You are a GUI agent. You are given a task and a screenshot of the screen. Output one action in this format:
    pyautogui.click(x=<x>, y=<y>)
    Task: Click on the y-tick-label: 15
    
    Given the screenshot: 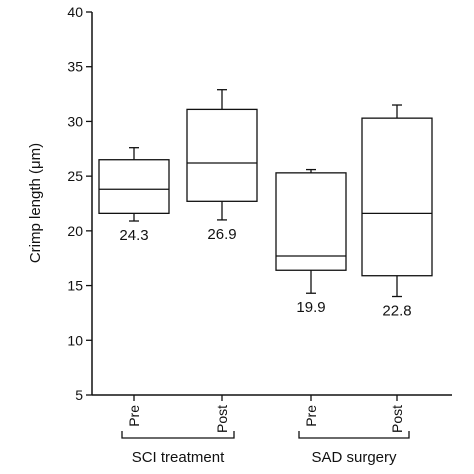 What is the action you would take?
    pyautogui.click(x=75, y=286)
    